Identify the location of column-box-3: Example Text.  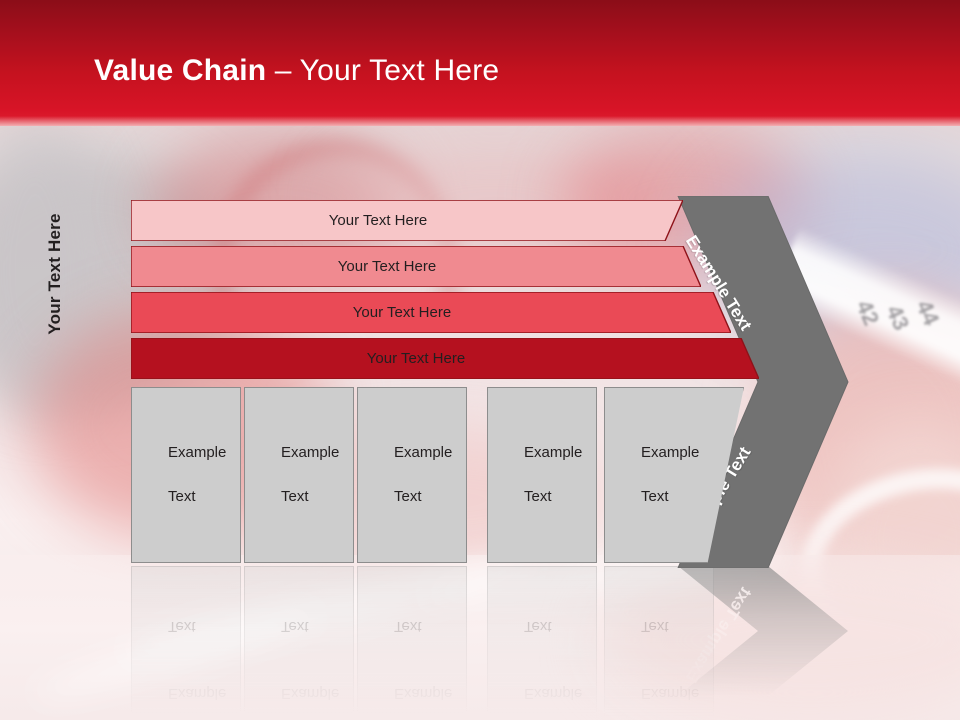
(412, 475).